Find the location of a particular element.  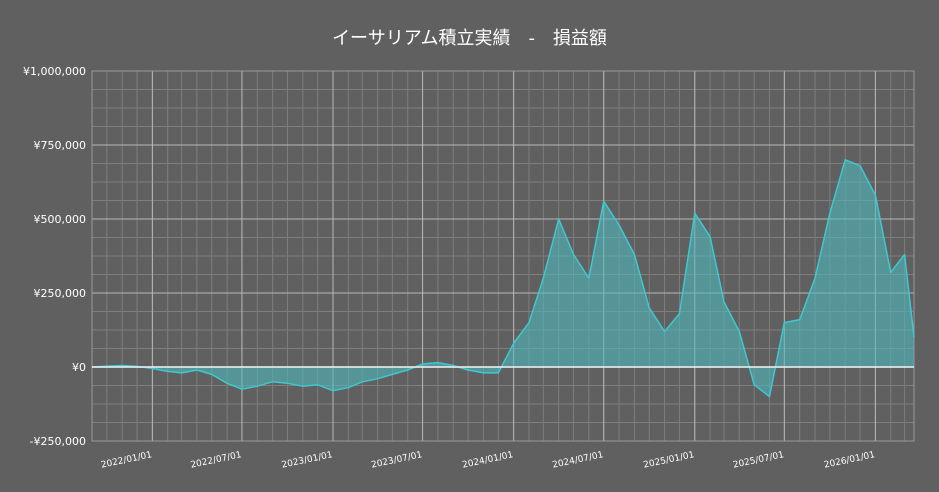

y-tick-label: ¥0 is located at coordinates (79, 367).